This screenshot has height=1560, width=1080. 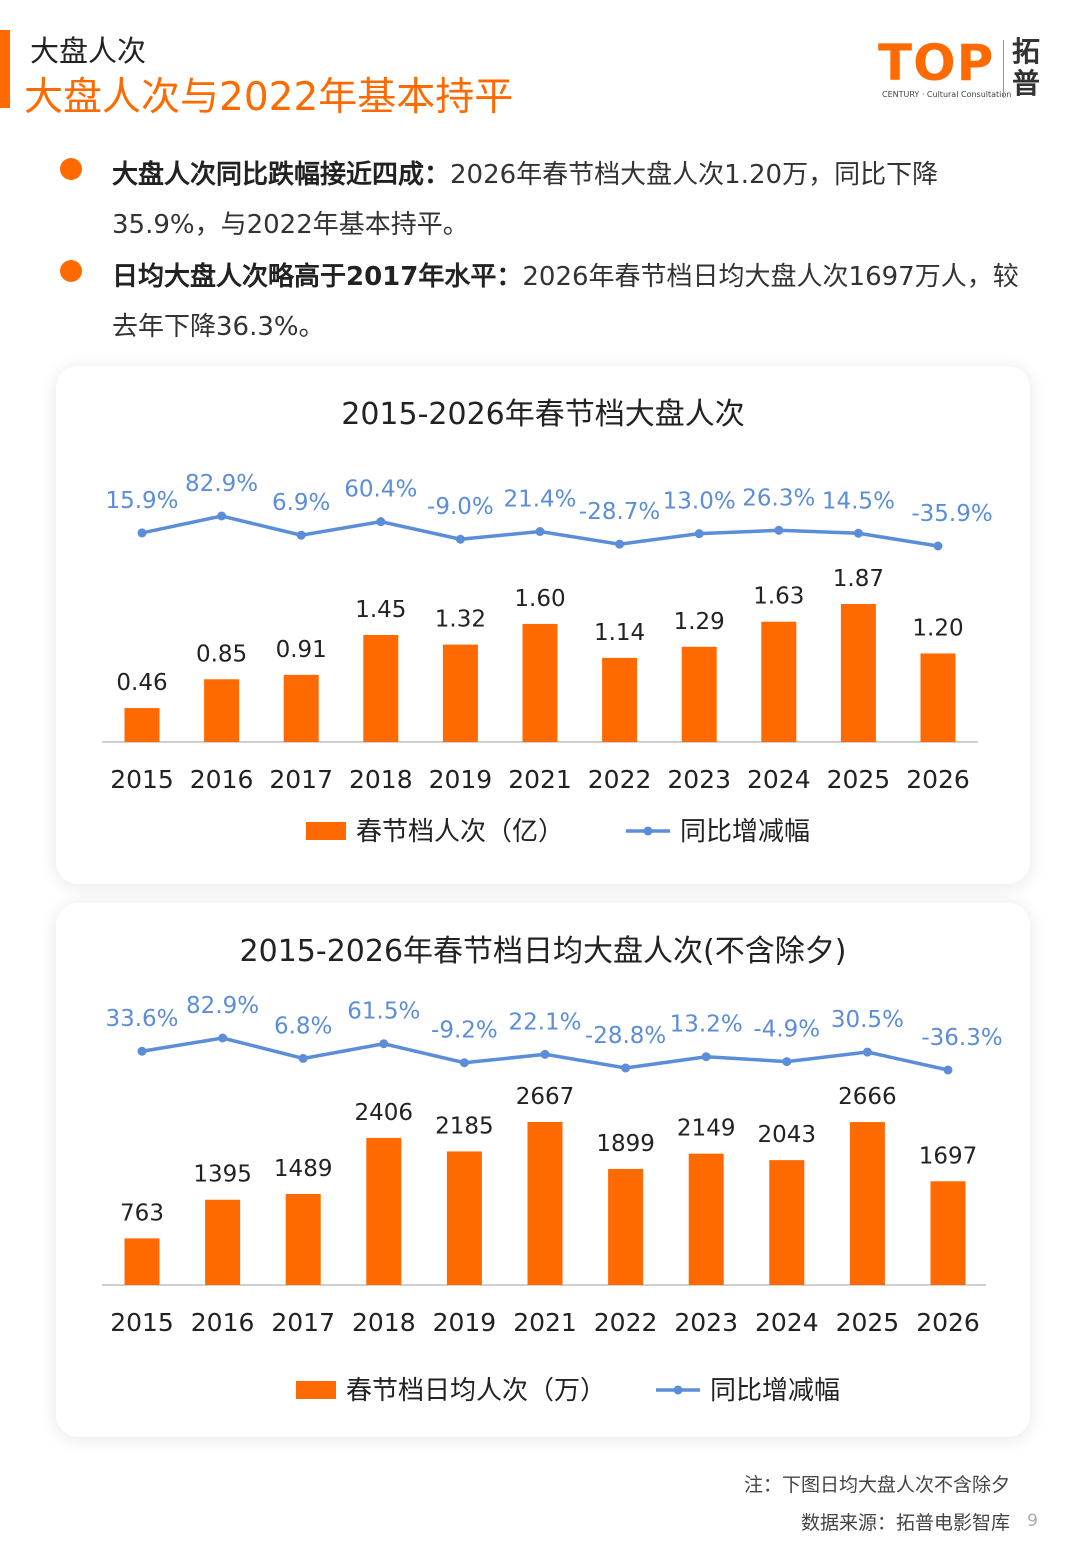 I want to click on bar-value-label: 2406, so click(x=384, y=1113).